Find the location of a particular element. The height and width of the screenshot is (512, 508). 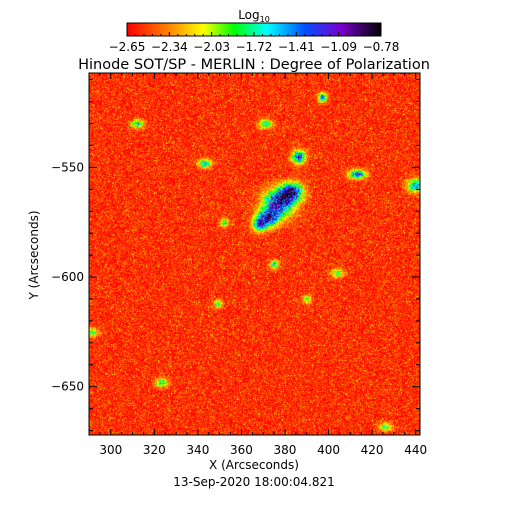

colorbar-tick-label: −0.78 is located at coordinates (381, 47).